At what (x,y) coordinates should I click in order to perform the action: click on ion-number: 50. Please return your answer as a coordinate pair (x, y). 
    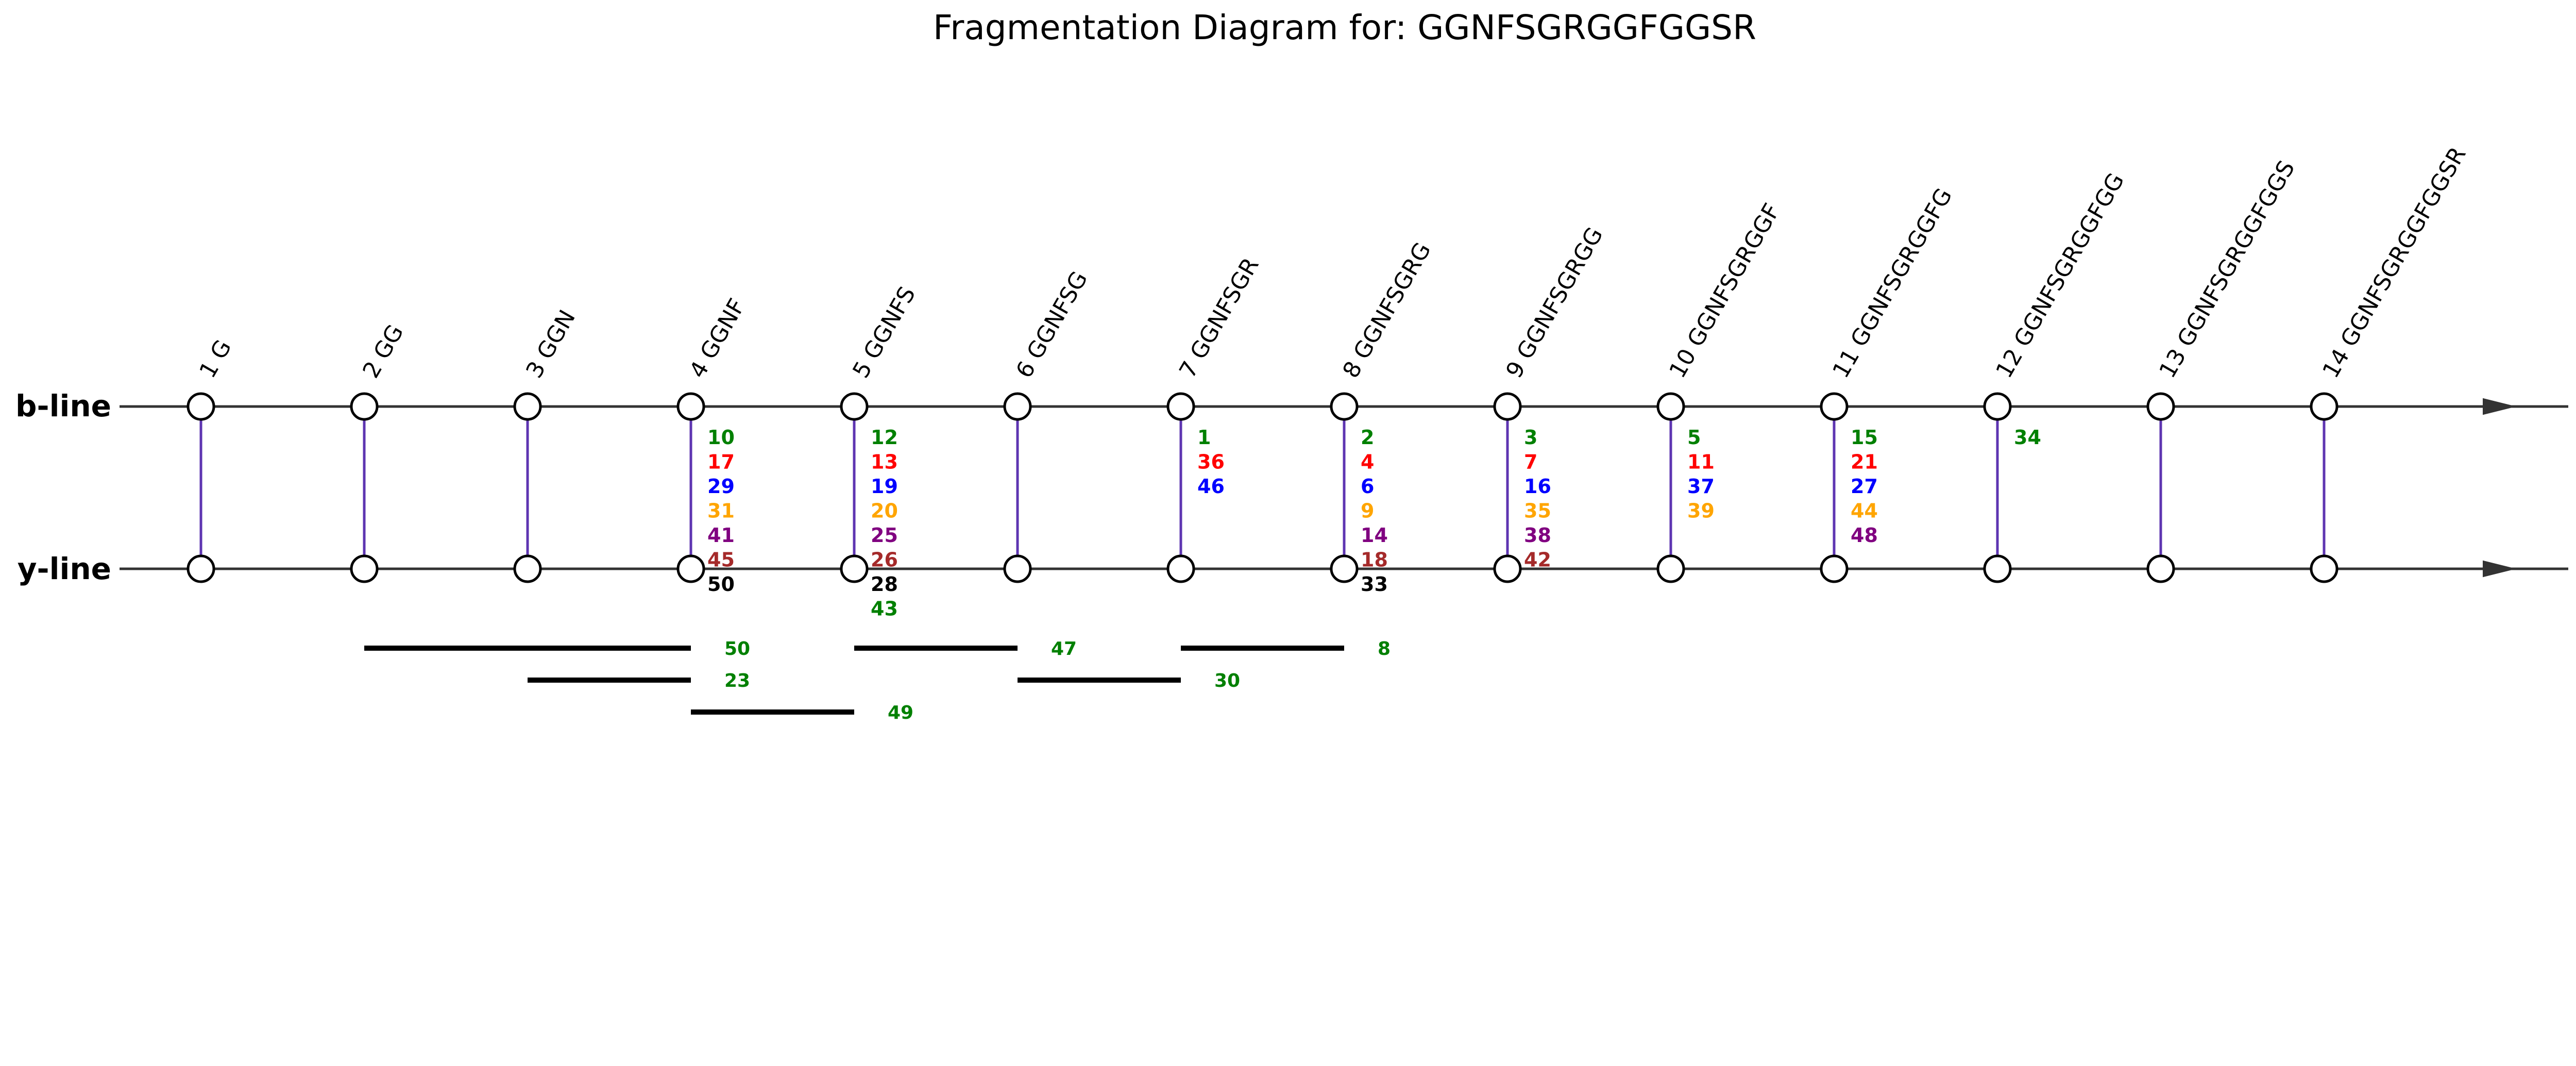
    Looking at the image, I should click on (721, 584).